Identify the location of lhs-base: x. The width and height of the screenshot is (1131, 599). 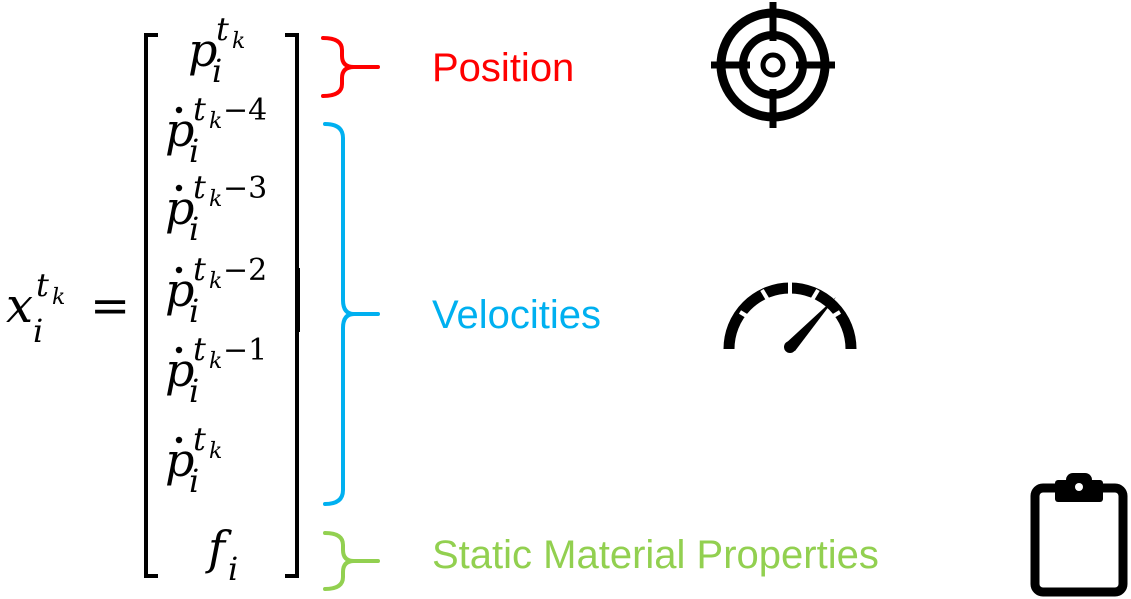
(19, 306).